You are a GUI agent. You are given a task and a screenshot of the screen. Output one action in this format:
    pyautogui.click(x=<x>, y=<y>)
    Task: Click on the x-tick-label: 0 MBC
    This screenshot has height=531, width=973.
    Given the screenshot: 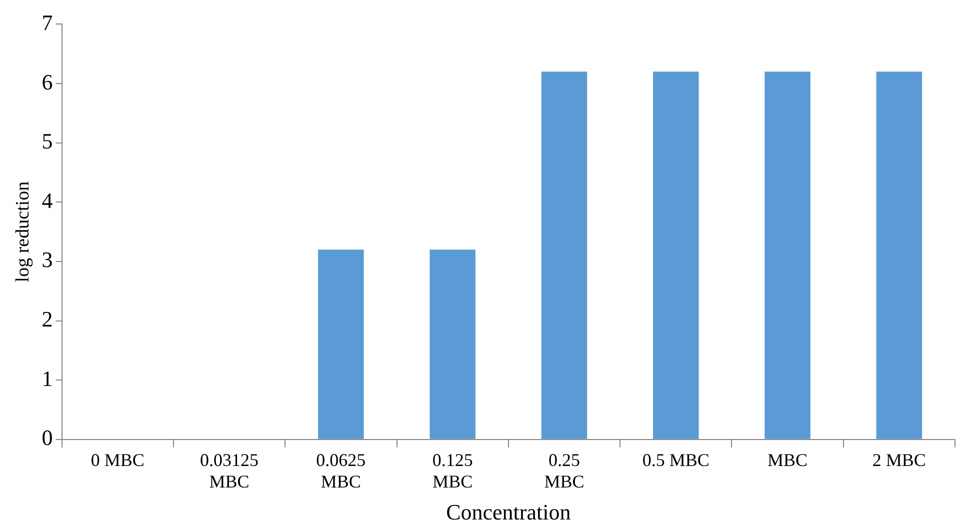 What is the action you would take?
    pyautogui.click(x=117, y=460)
    